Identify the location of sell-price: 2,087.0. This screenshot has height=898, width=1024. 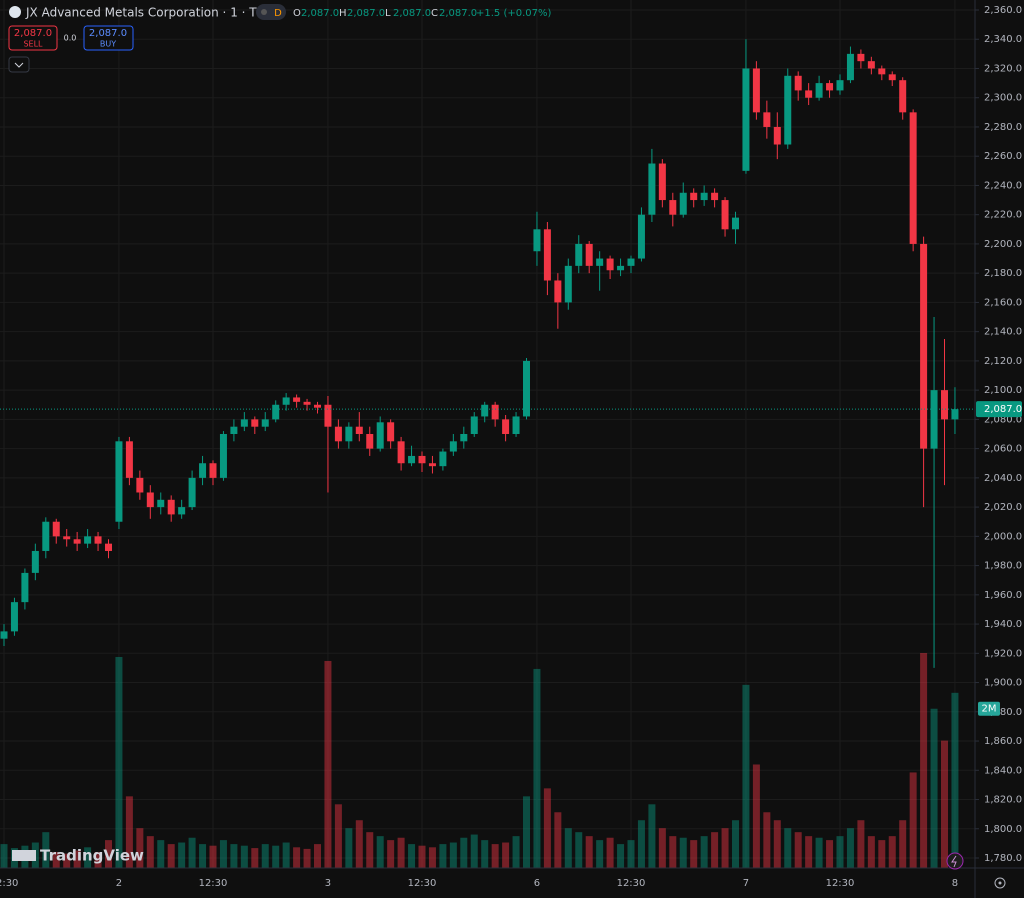
(33, 33).